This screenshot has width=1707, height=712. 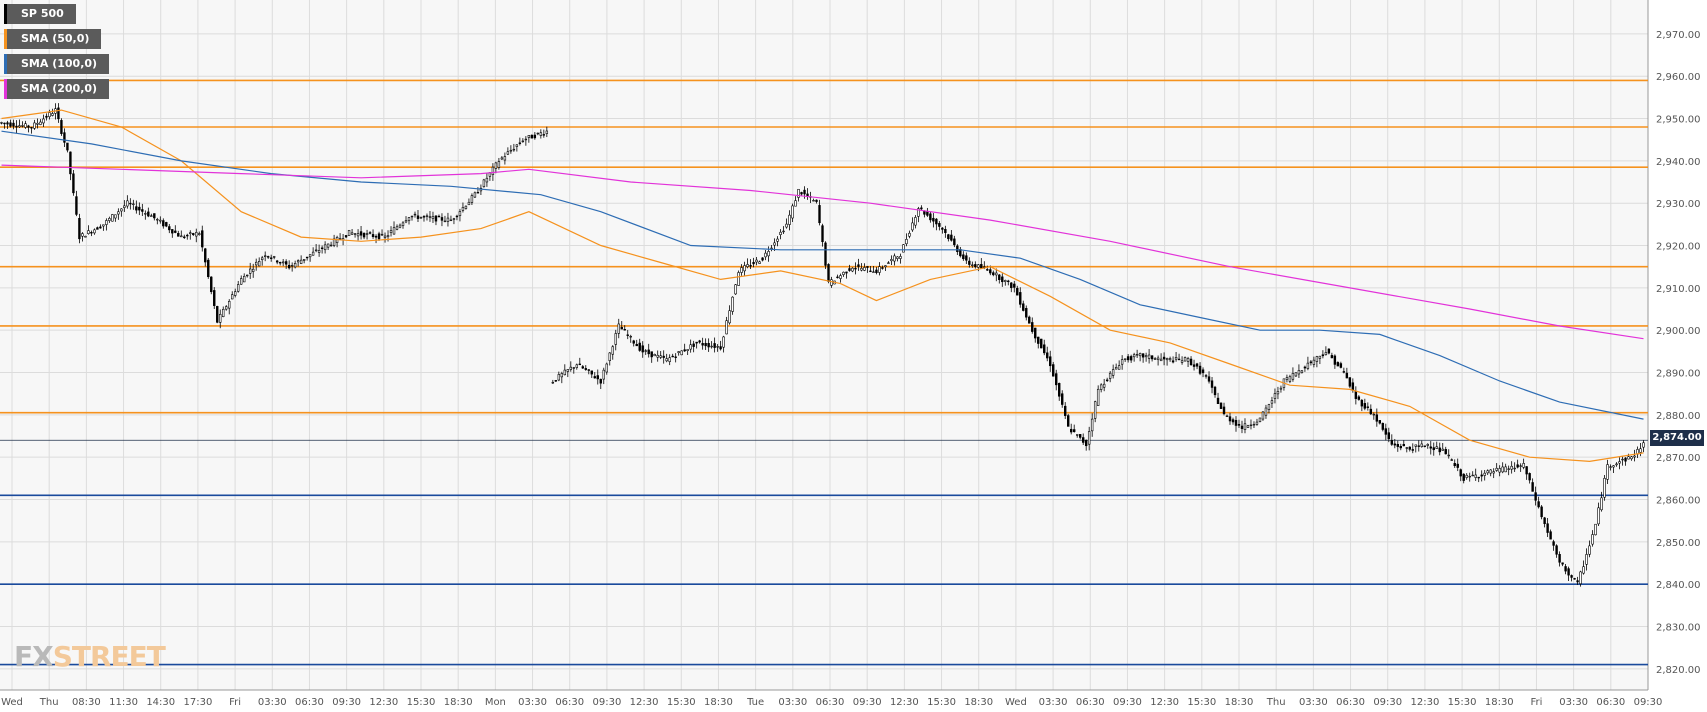 I want to click on x-tick-label: 12:30, so click(x=1164, y=702).